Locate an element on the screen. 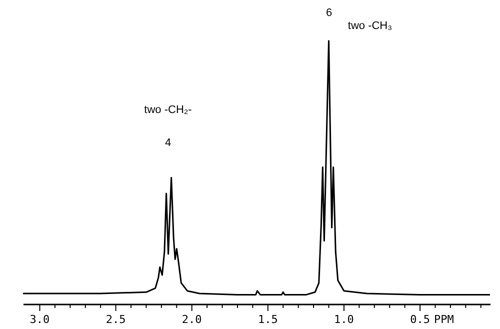 The width and height of the screenshot is (500, 329). x-axis-title: PPM is located at coordinates (444, 319).